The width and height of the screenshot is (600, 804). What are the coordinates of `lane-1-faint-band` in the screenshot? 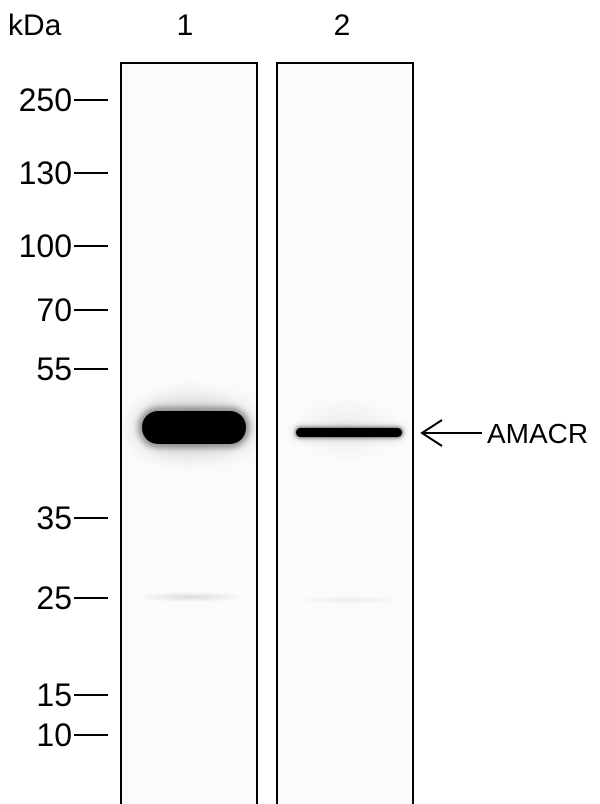 It's located at (191, 597).